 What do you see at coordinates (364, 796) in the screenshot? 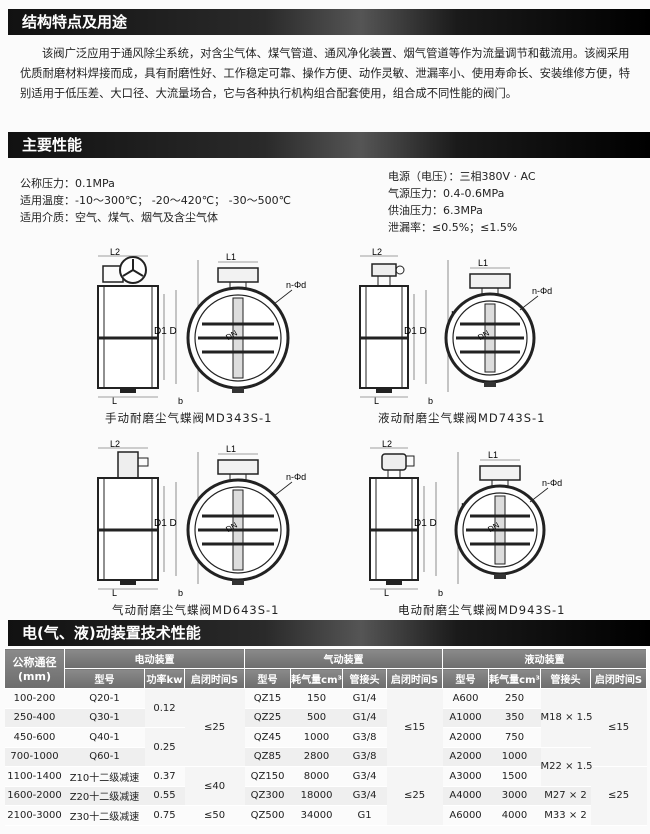
I see `table-cell: G3/4` at bounding box center [364, 796].